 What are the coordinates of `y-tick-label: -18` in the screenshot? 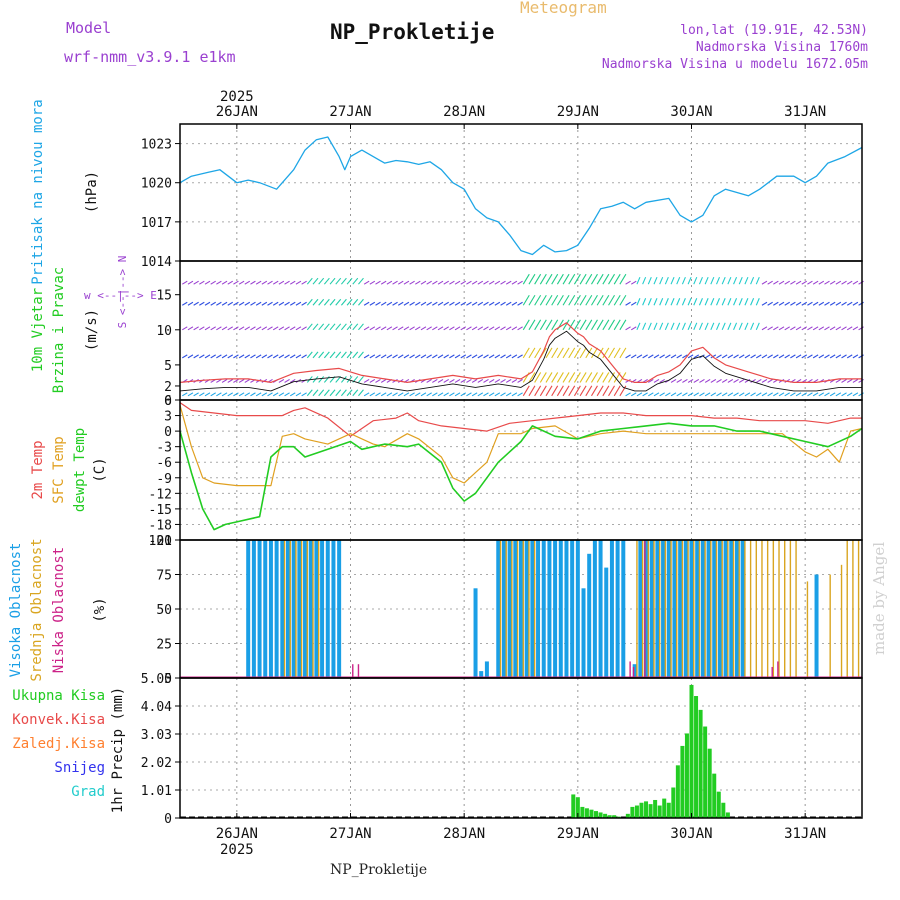 It's located at (160, 525).